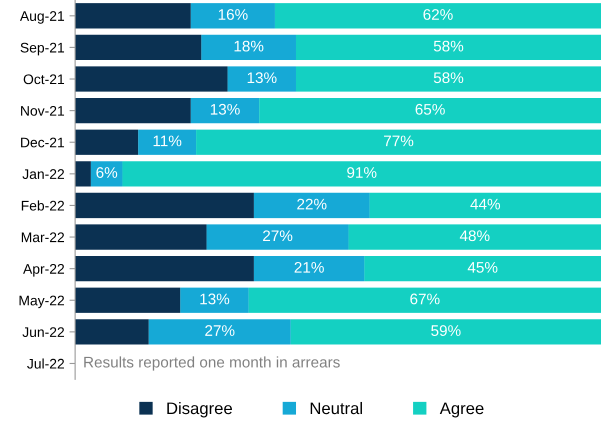 This screenshot has height=431, width=601. I want to click on data-label: 77%, so click(399, 141).